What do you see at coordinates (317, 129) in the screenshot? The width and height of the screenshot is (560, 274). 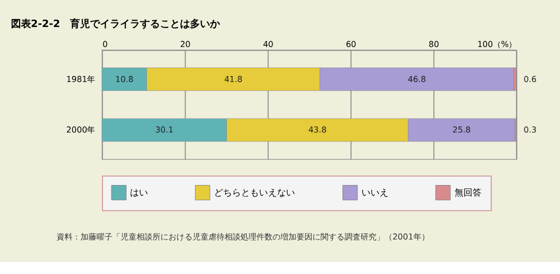 I see `data-label: 43.8` at bounding box center [317, 129].